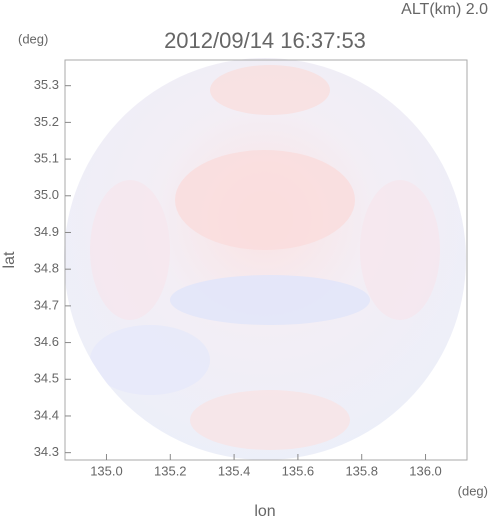  Describe the element at coordinates (170, 470) in the screenshot. I see `x-tick-label: 135.2` at that location.